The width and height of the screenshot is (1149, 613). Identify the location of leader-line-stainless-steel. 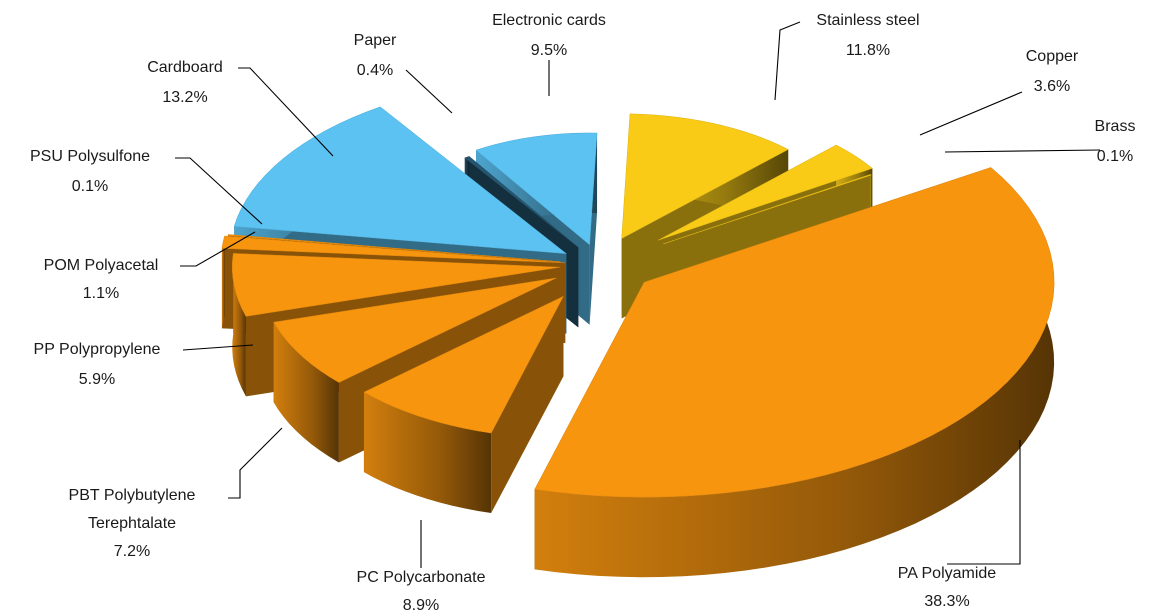
(787, 61).